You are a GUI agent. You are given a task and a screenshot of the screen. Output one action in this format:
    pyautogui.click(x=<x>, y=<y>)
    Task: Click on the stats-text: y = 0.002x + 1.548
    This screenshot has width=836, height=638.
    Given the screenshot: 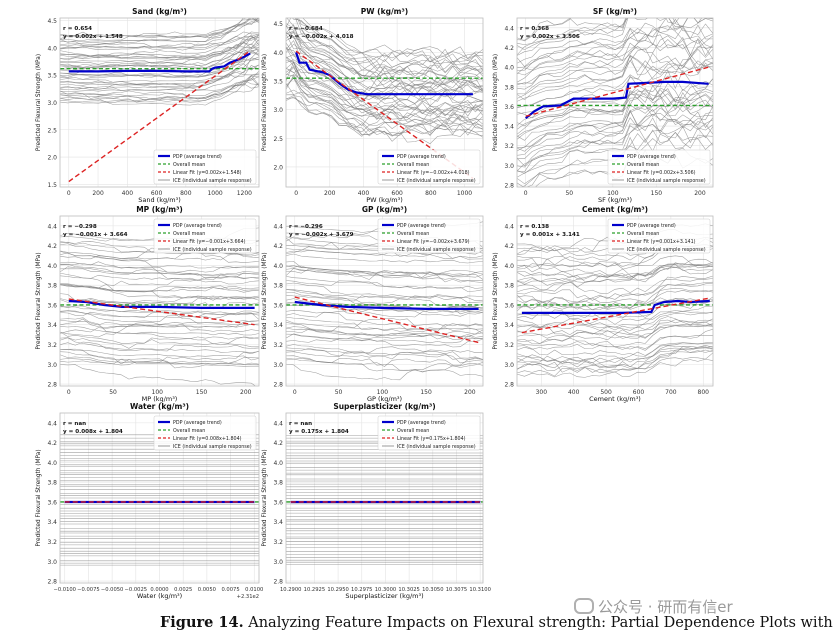 What is the action you would take?
    pyautogui.click(x=93, y=37)
    